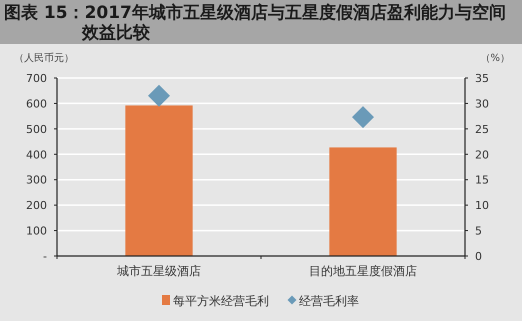 The width and height of the screenshot is (522, 321). Describe the element at coordinates (36, 205) in the screenshot. I see `y-tick-label: 200` at that location.